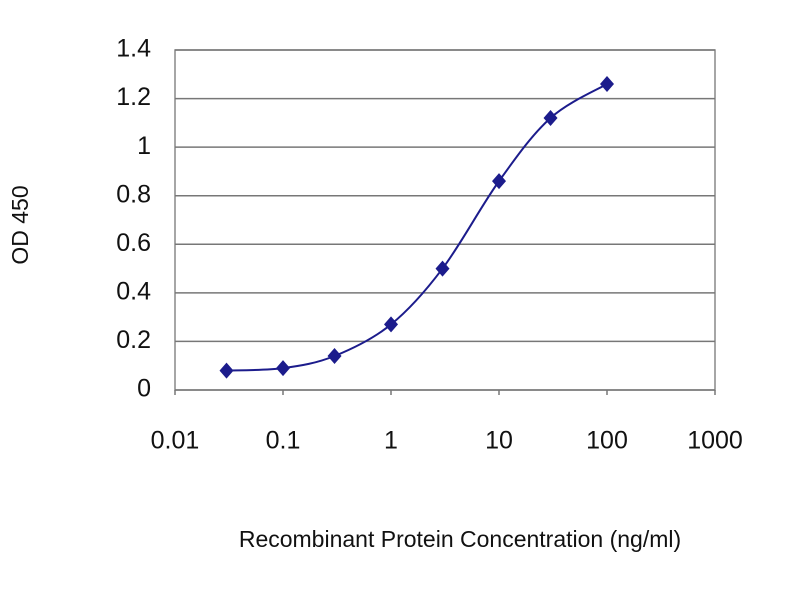 The image size is (800, 600). Describe the element at coordinates (715, 441) in the screenshot. I see `x-tick-label: 1000` at that location.